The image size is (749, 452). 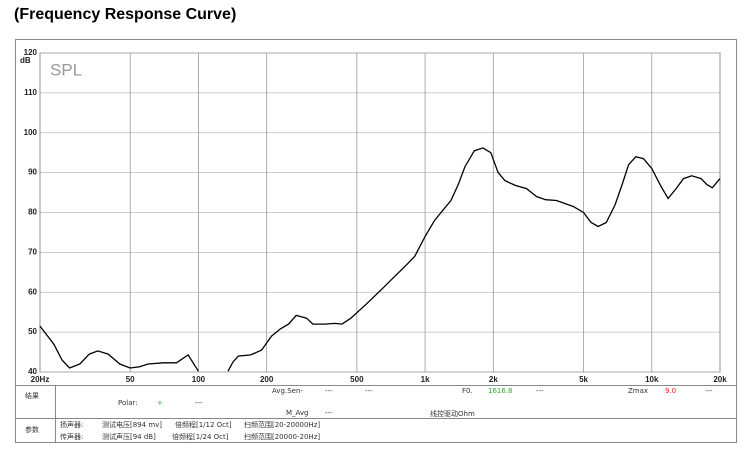 I want to click on y-tick-label: 90, so click(x=32, y=172).